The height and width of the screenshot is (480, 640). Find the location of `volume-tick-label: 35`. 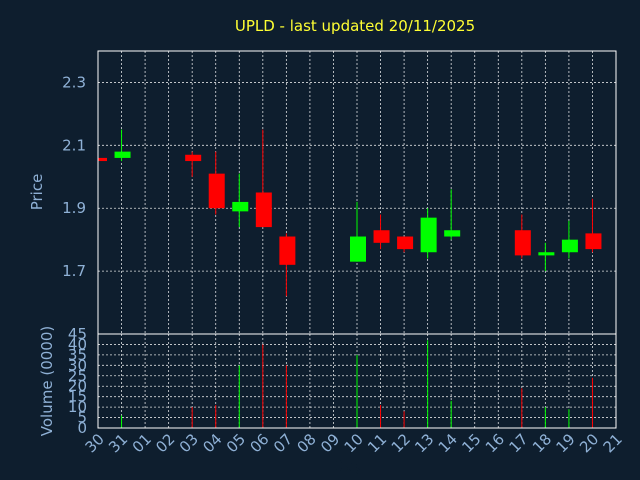

volume-tick-label: 35 is located at coordinates (77, 355).